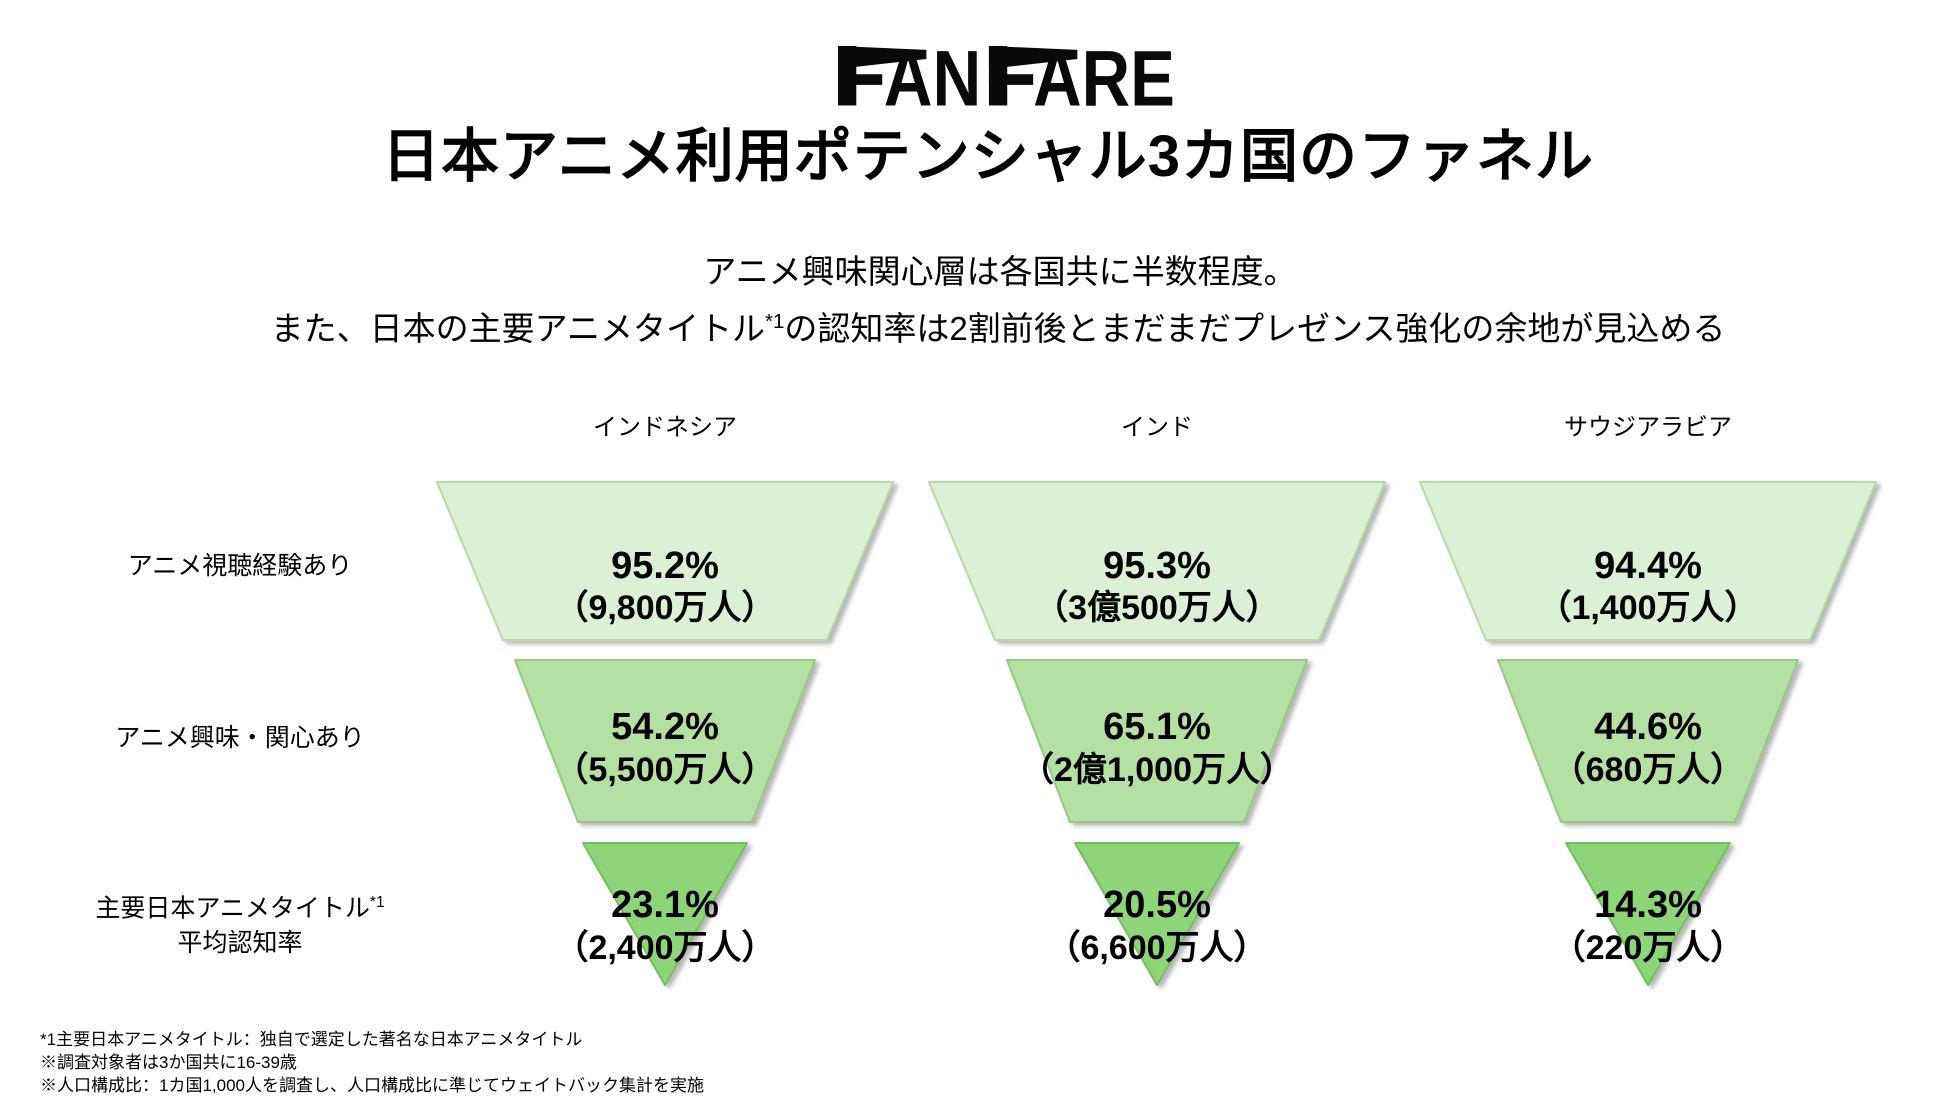 The width and height of the screenshot is (1950, 1099). What do you see at coordinates (240, 738) in the screenshot?
I see `stage-label-interested: アニメ興味・関心あり` at bounding box center [240, 738].